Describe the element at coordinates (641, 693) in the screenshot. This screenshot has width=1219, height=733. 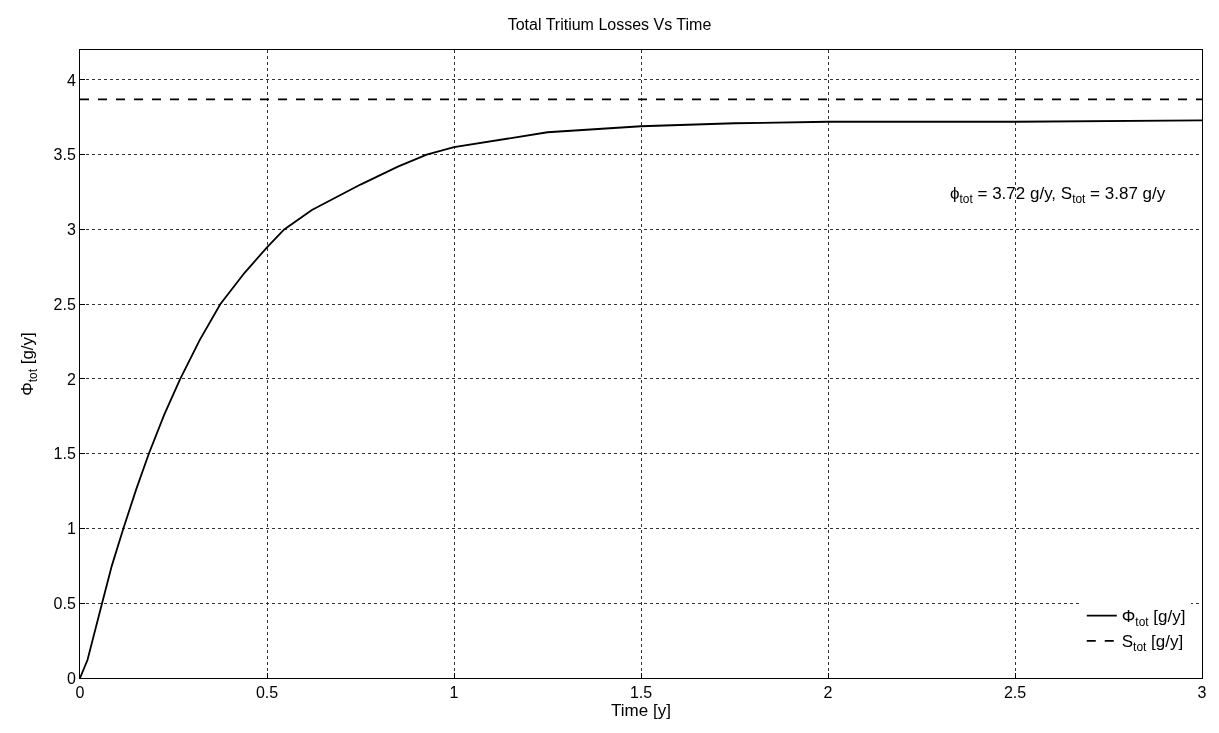
I see `x-tick-label: 1.5` at that location.